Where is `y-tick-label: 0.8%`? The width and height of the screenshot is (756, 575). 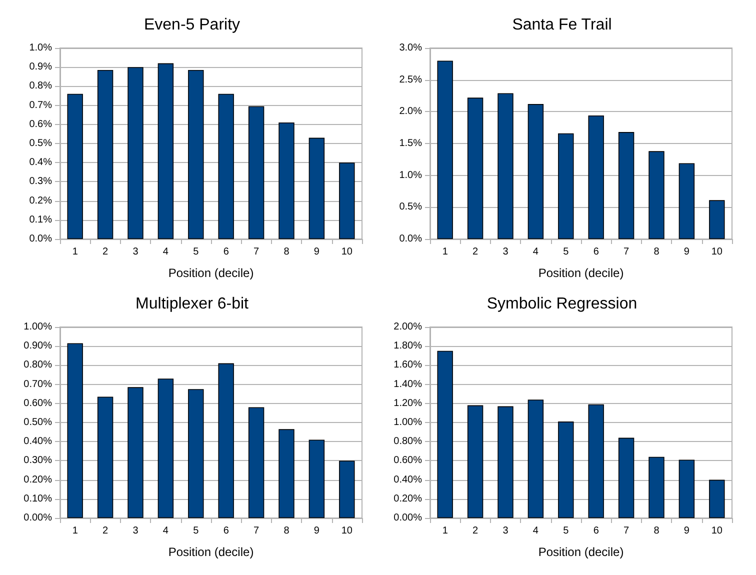 y-tick-label: 0.8% is located at coordinates (40, 86).